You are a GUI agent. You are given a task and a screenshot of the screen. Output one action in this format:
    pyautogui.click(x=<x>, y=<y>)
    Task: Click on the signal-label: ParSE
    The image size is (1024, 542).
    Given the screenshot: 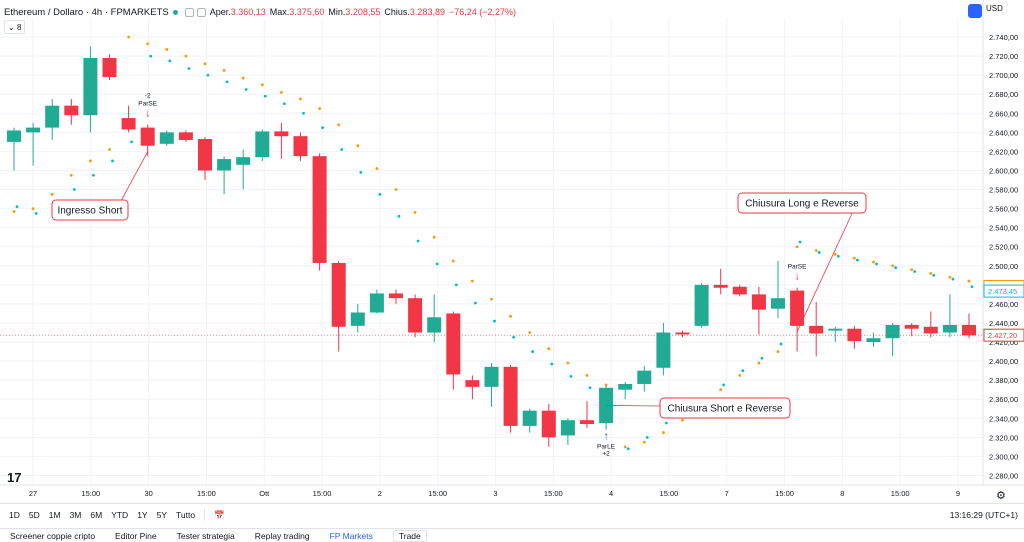 What is the action you would take?
    pyautogui.click(x=147, y=104)
    